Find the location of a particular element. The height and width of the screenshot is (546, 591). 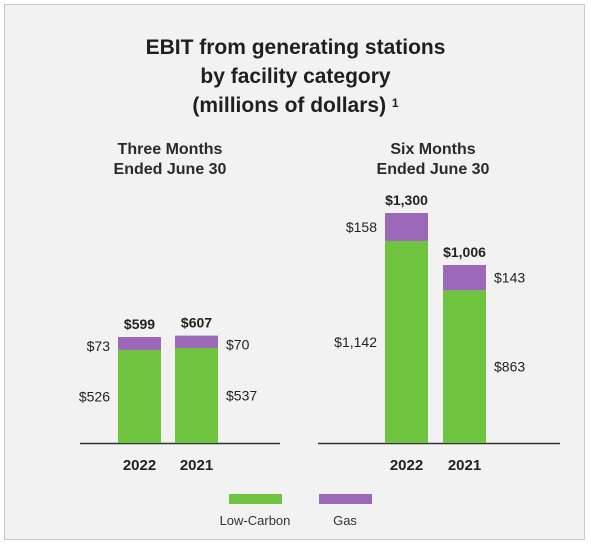

panel-1-2022-gas-bar is located at coordinates (139, 343).